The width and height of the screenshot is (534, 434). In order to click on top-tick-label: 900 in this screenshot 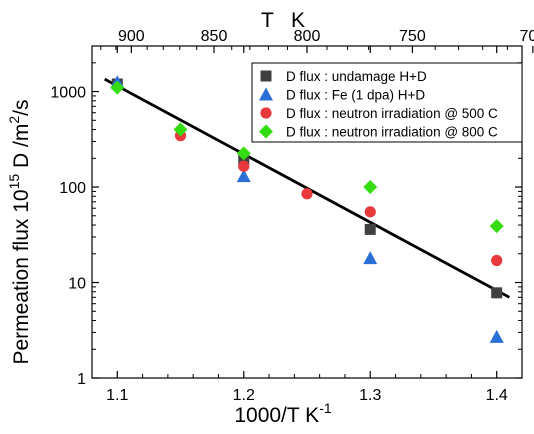, I will do `click(131, 36)`.